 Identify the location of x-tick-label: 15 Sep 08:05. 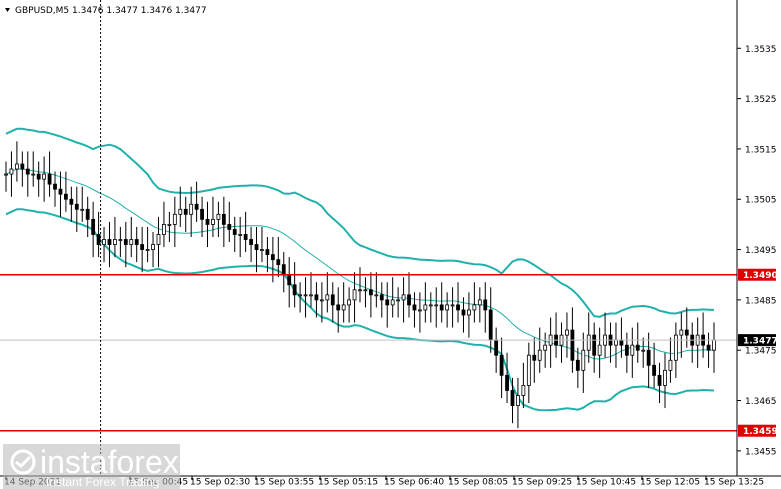
(478, 483).